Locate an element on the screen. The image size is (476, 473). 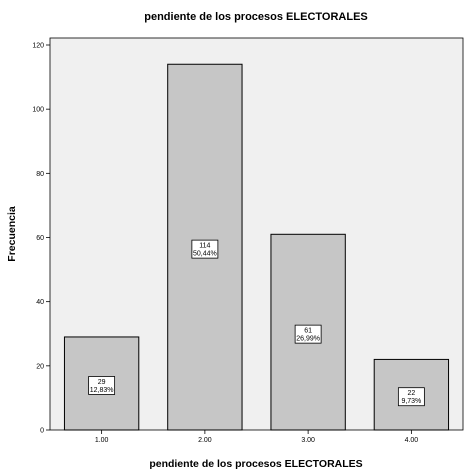
data-label-count: 22 is located at coordinates (411, 393).